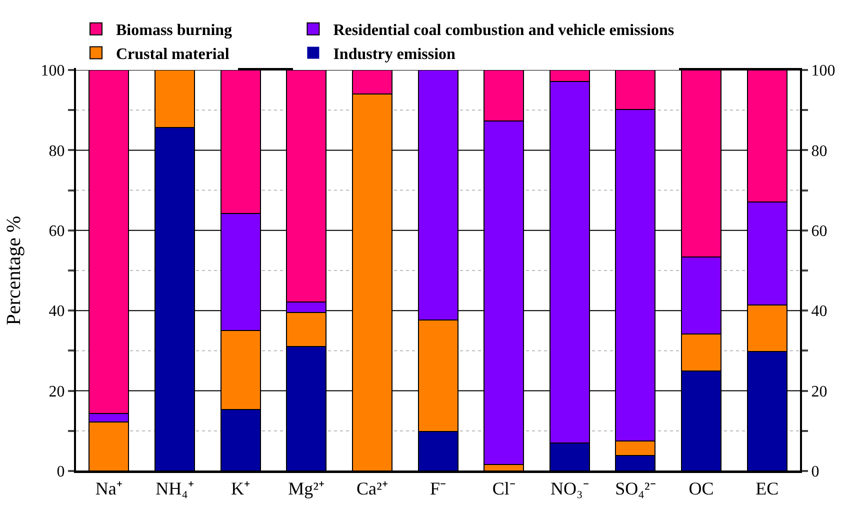 The image size is (850, 511). What do you see at coordinates (701, 488) in the screenshot?
I see `x-tick-label: OC` at bounding box center [701, 488].